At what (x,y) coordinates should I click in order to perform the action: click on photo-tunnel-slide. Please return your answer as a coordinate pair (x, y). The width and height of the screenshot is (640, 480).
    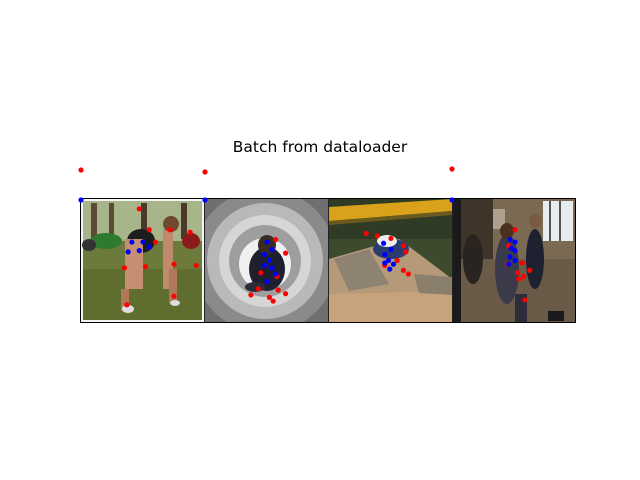
    Looking at the image, I should click on (266, 260).